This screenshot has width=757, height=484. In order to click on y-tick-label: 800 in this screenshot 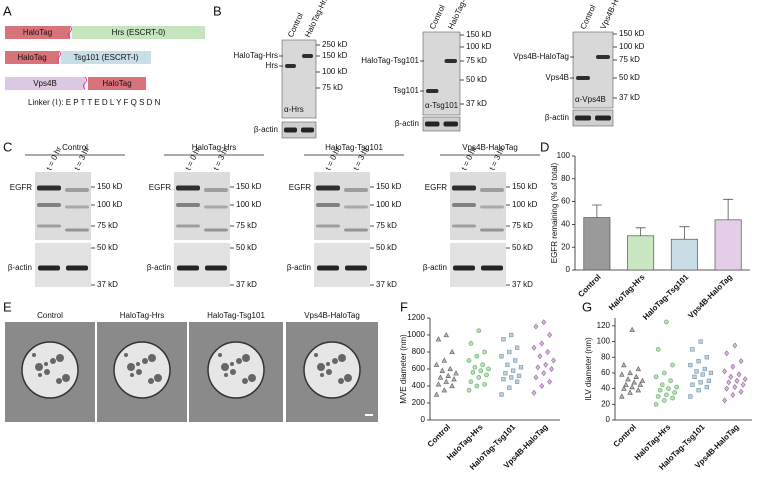, I will do `click(419, 351)`.